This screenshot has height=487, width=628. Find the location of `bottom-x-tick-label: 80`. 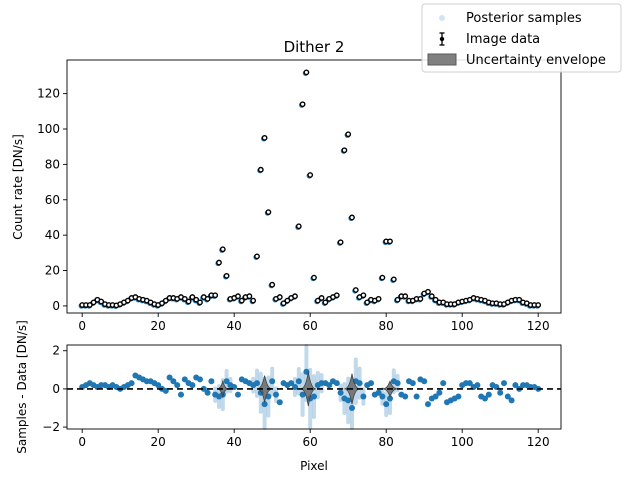

bottom-x-tick-label: 80 is located at coordinates (386, 442).